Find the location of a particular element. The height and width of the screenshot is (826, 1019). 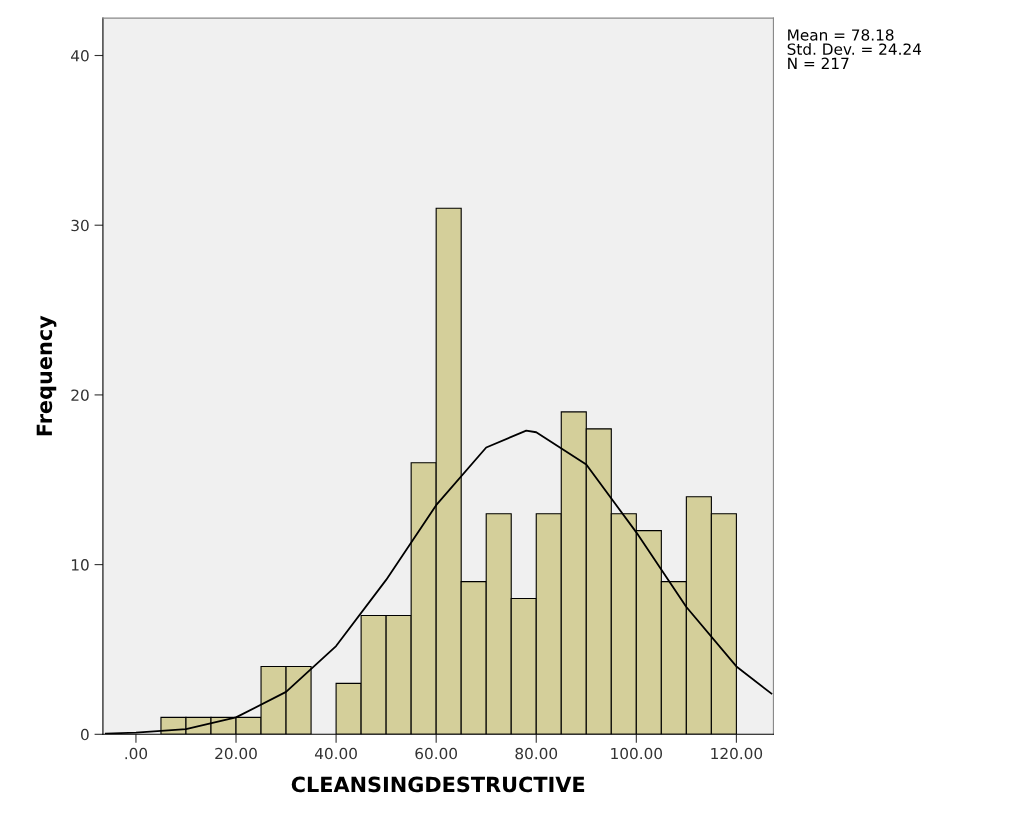

x-tick-label: .00 is located at coordinates (136, 753).